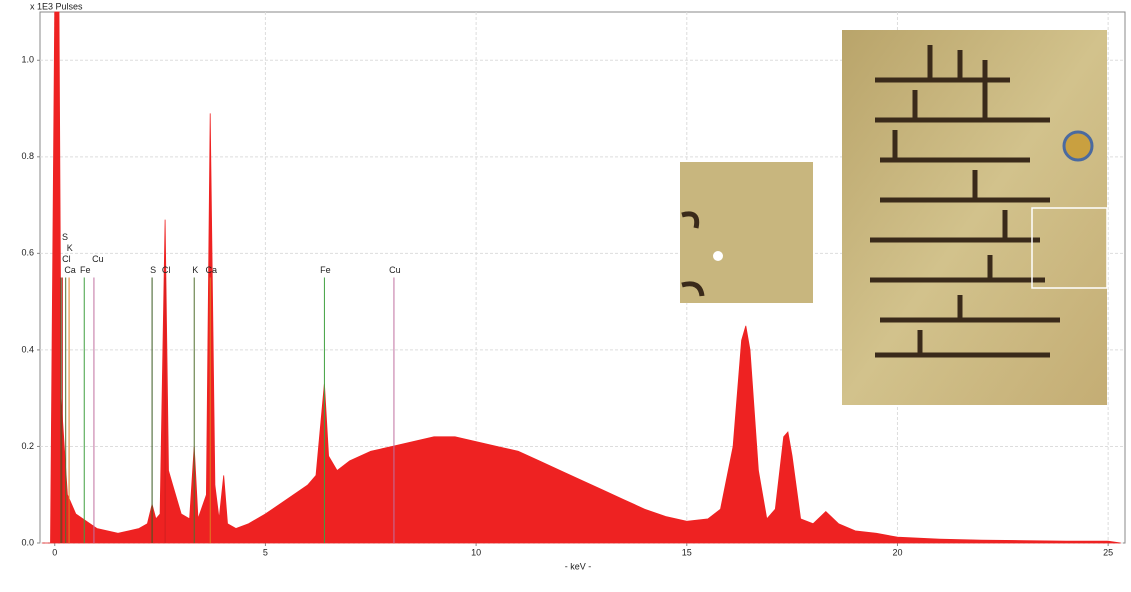 Image resolution: width=1131 pixels, height=592 pixels. Describe the element at coordinates (1069, 248) in the screenshot. I see `selection-box` at that location.